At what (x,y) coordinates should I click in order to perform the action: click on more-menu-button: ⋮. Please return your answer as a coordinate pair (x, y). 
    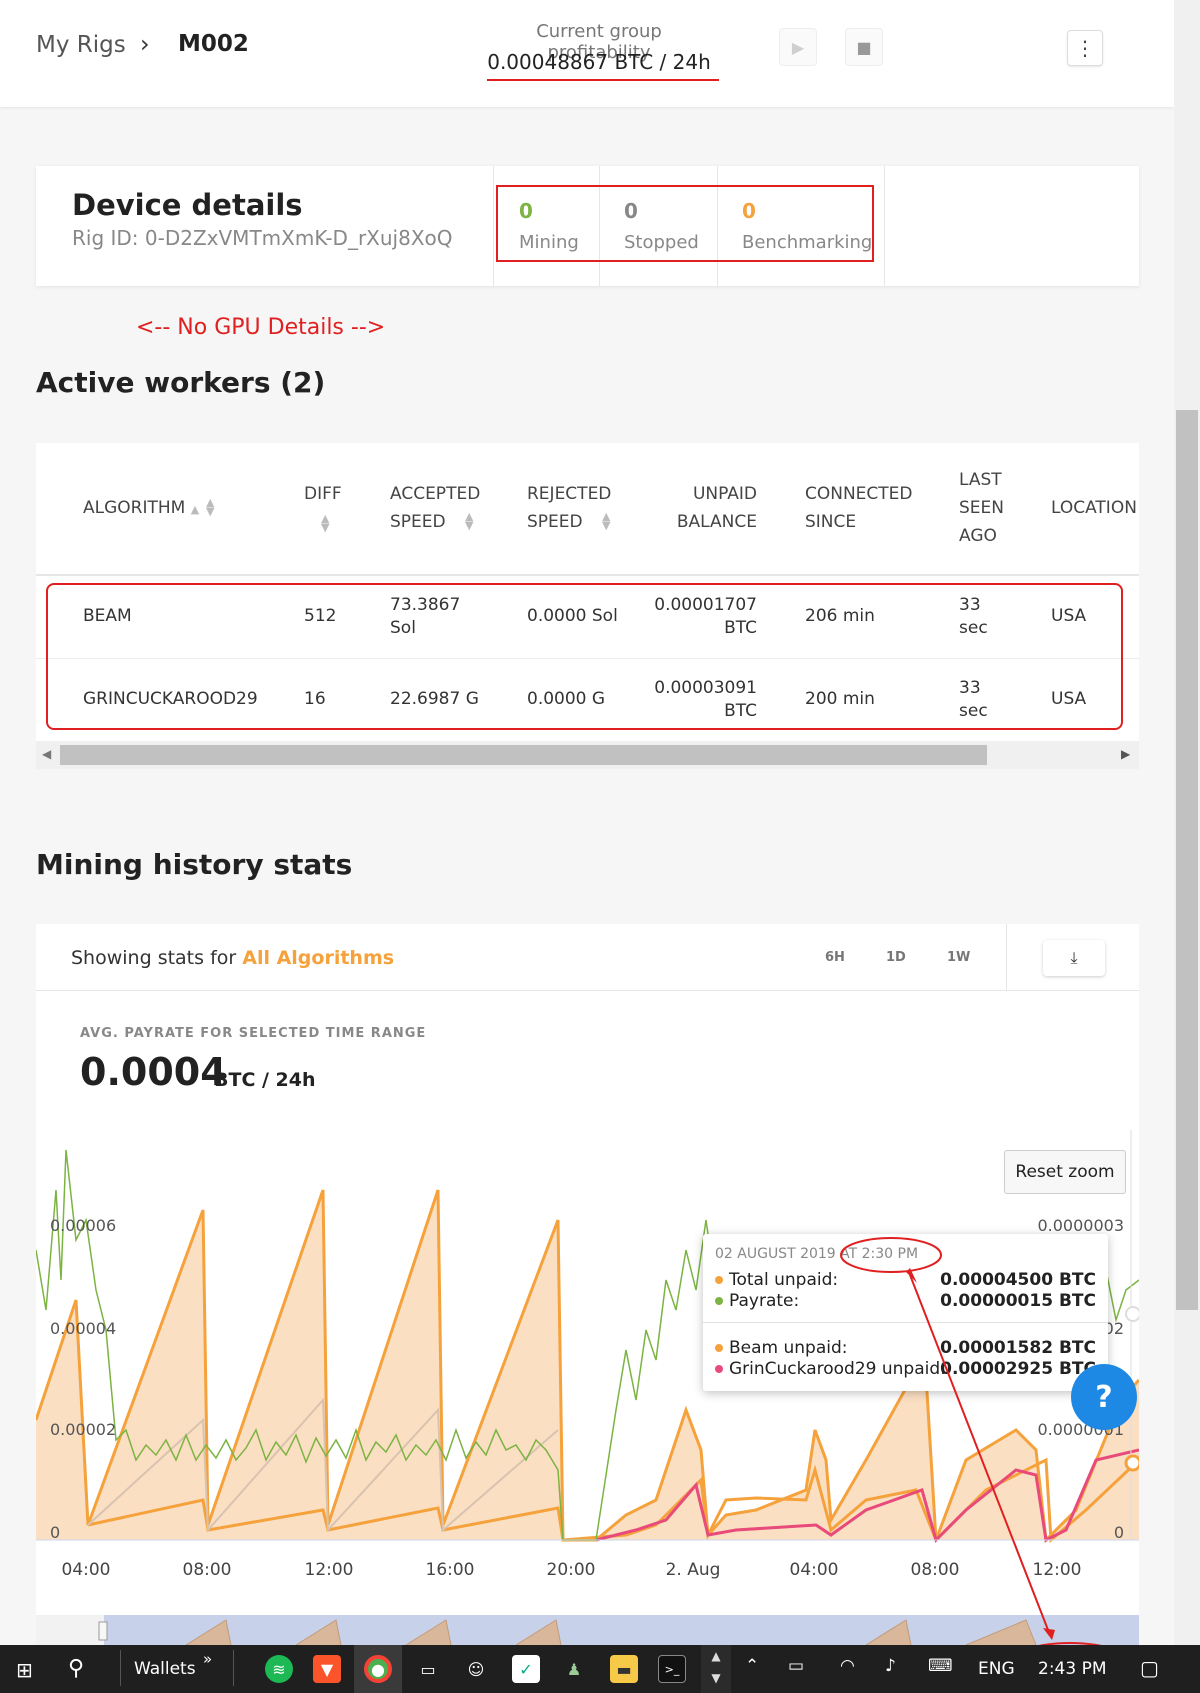
    Looking at the image, I should click on (1085, 48).